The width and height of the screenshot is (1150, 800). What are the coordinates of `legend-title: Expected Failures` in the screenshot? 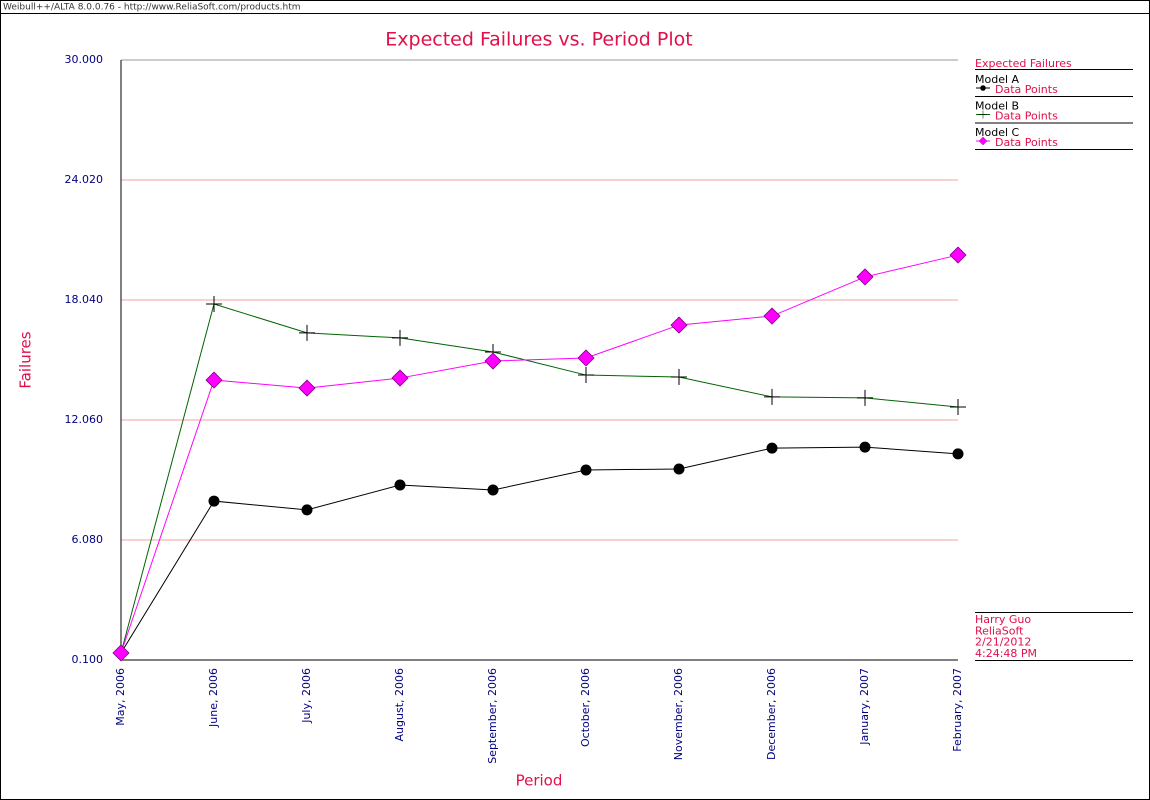 It's located at (1023, 63).